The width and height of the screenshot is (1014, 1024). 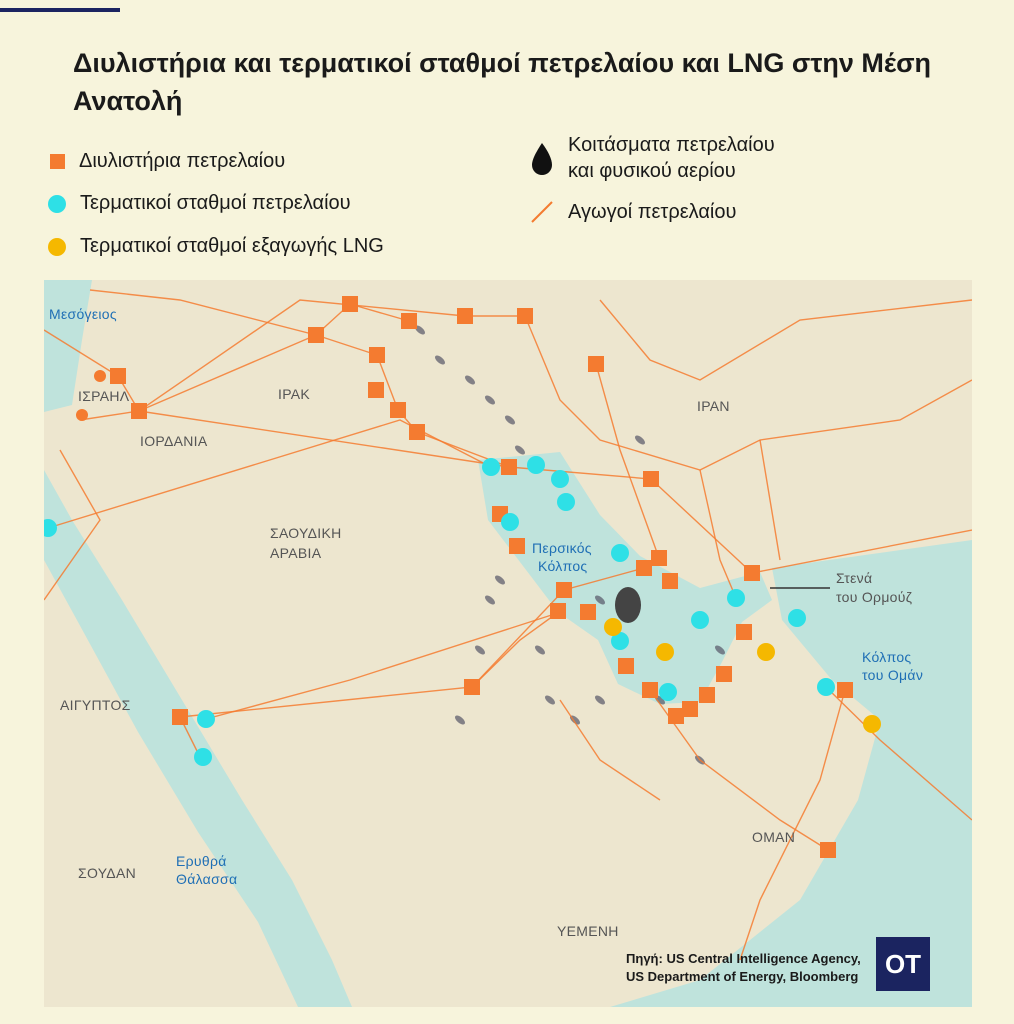 I want to click on map-label-israel: ΙΣΡΑΗΛ, so click(x=104, y=396).